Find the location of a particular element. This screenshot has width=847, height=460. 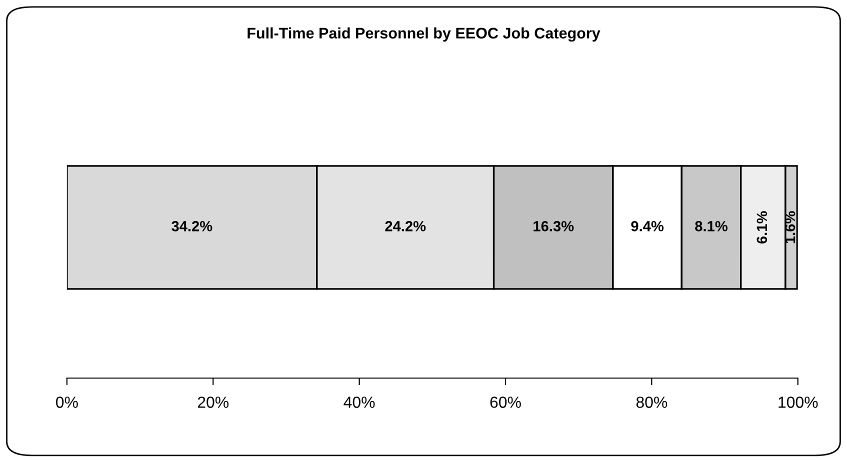

x-tick-label: 60% is located at coordinates (505, 402).